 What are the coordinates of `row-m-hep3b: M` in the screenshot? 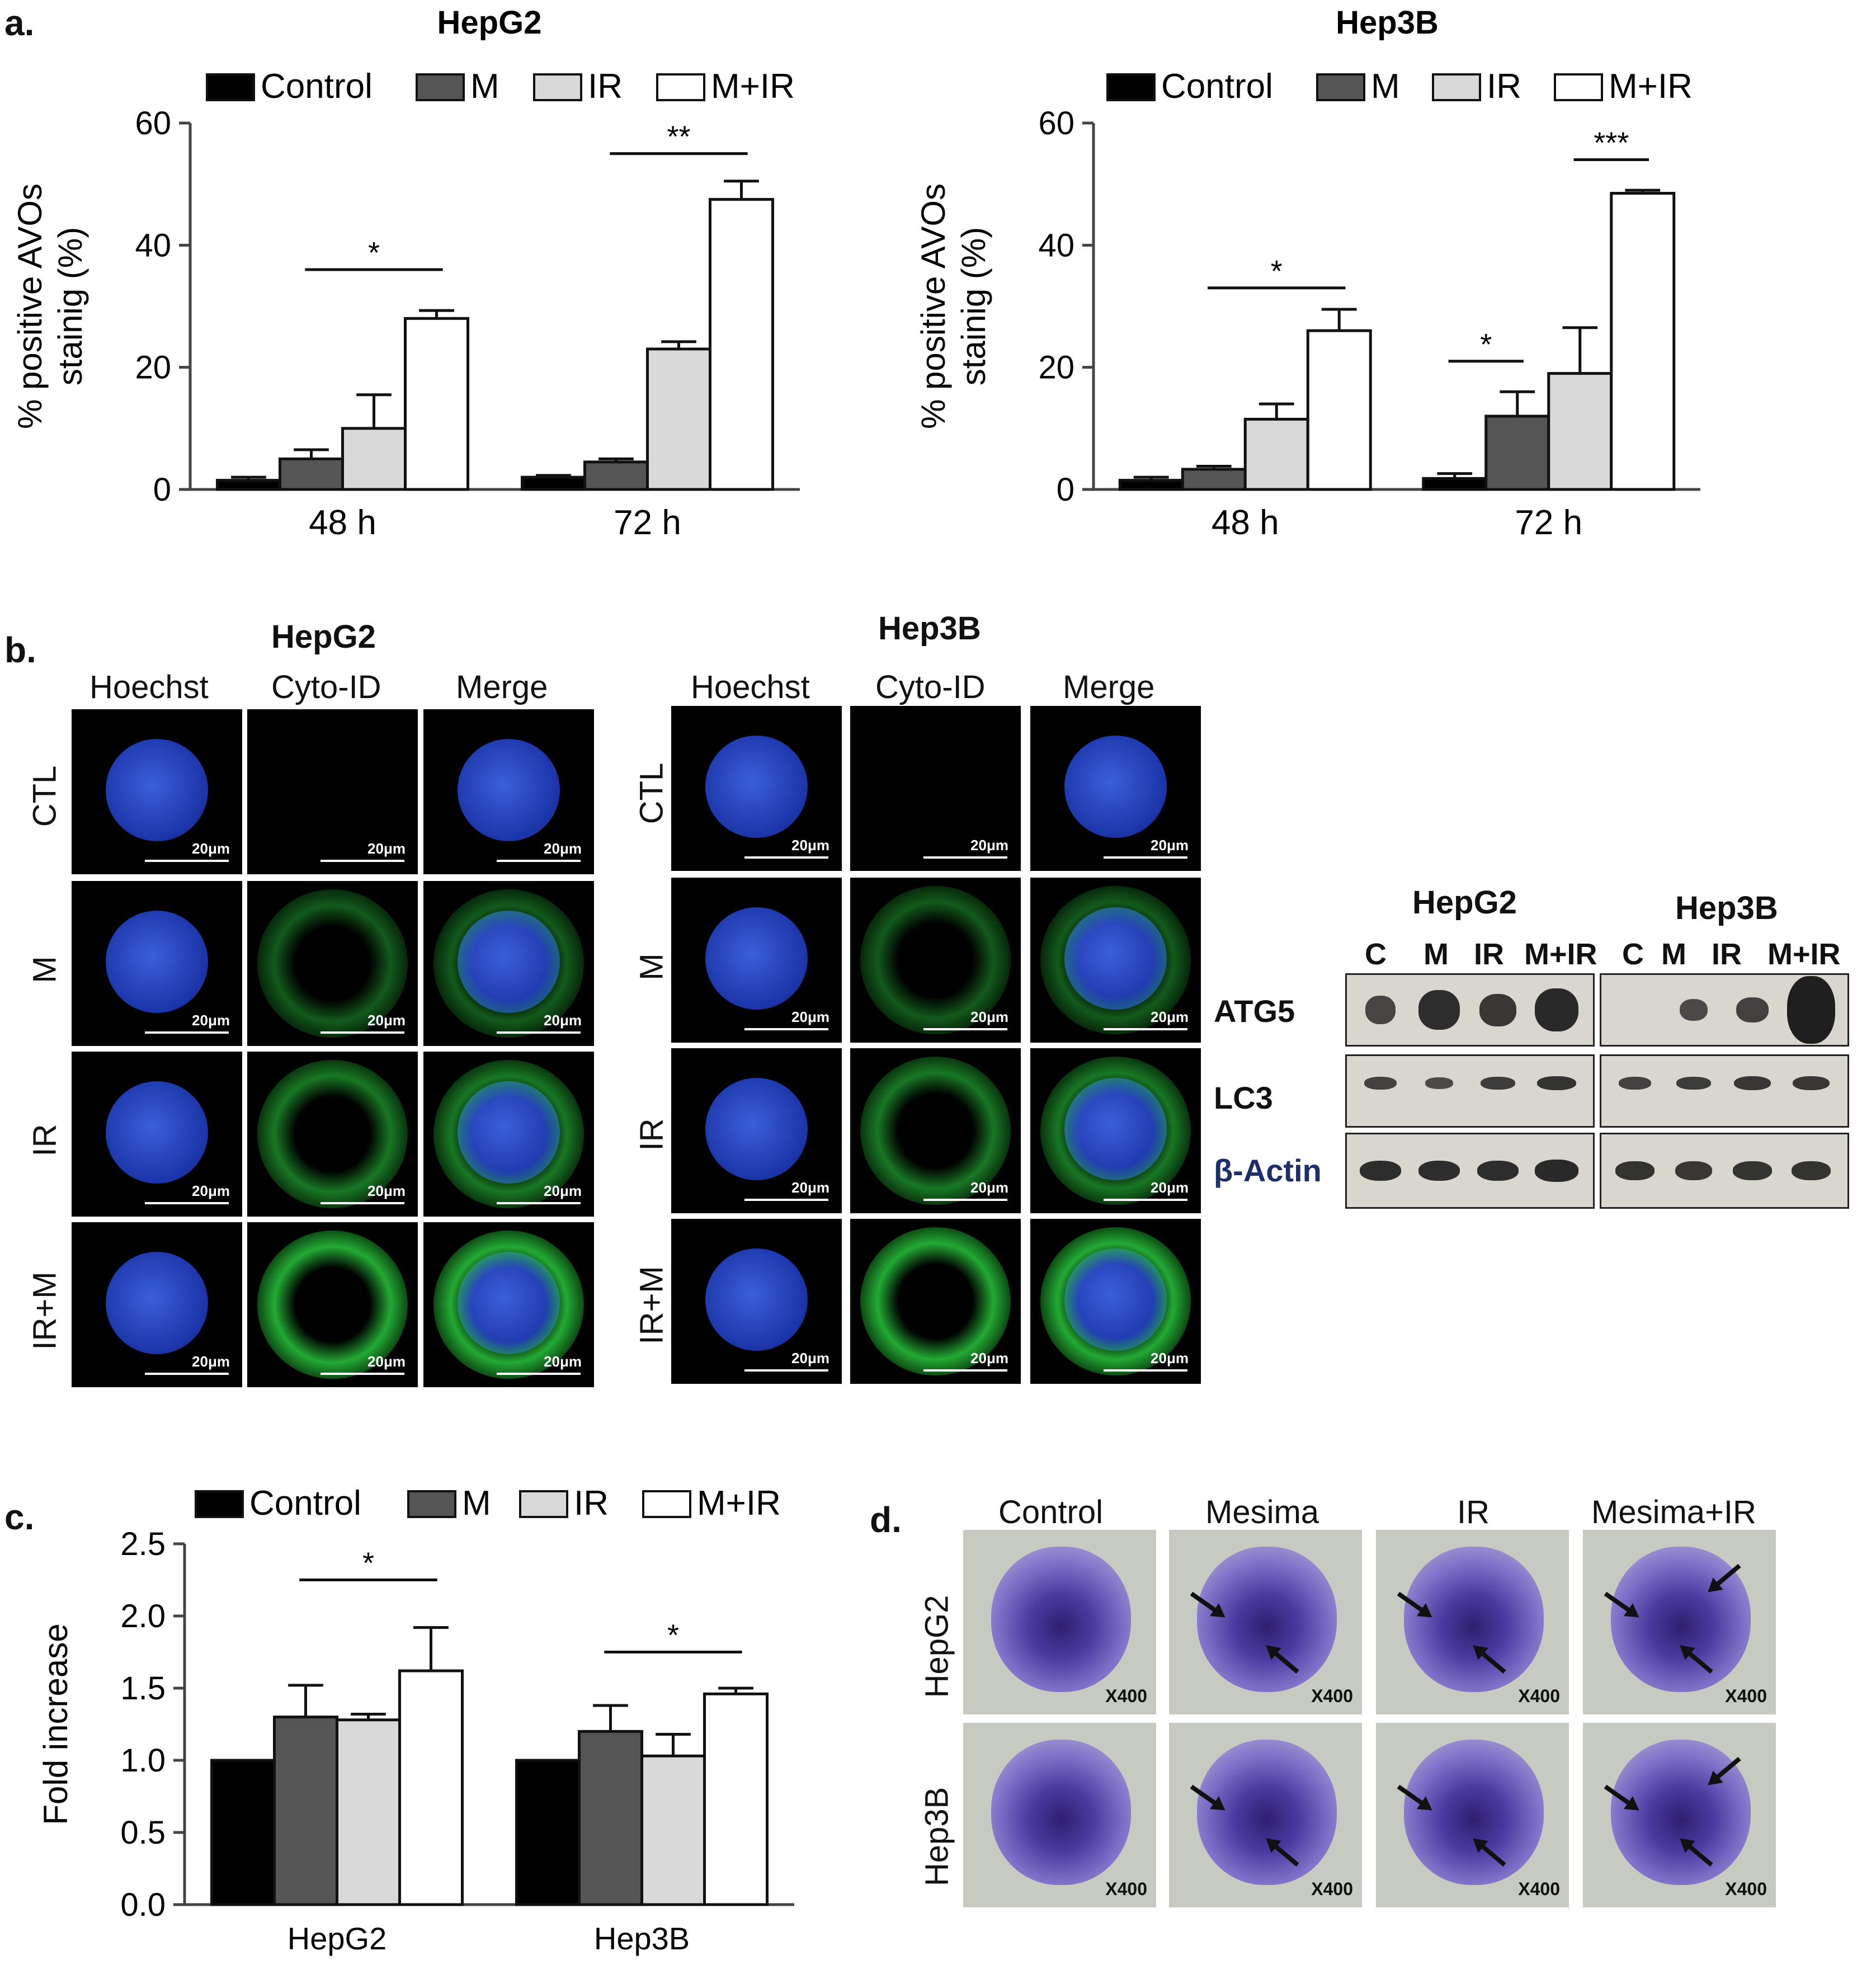 It's located at (651, 967).